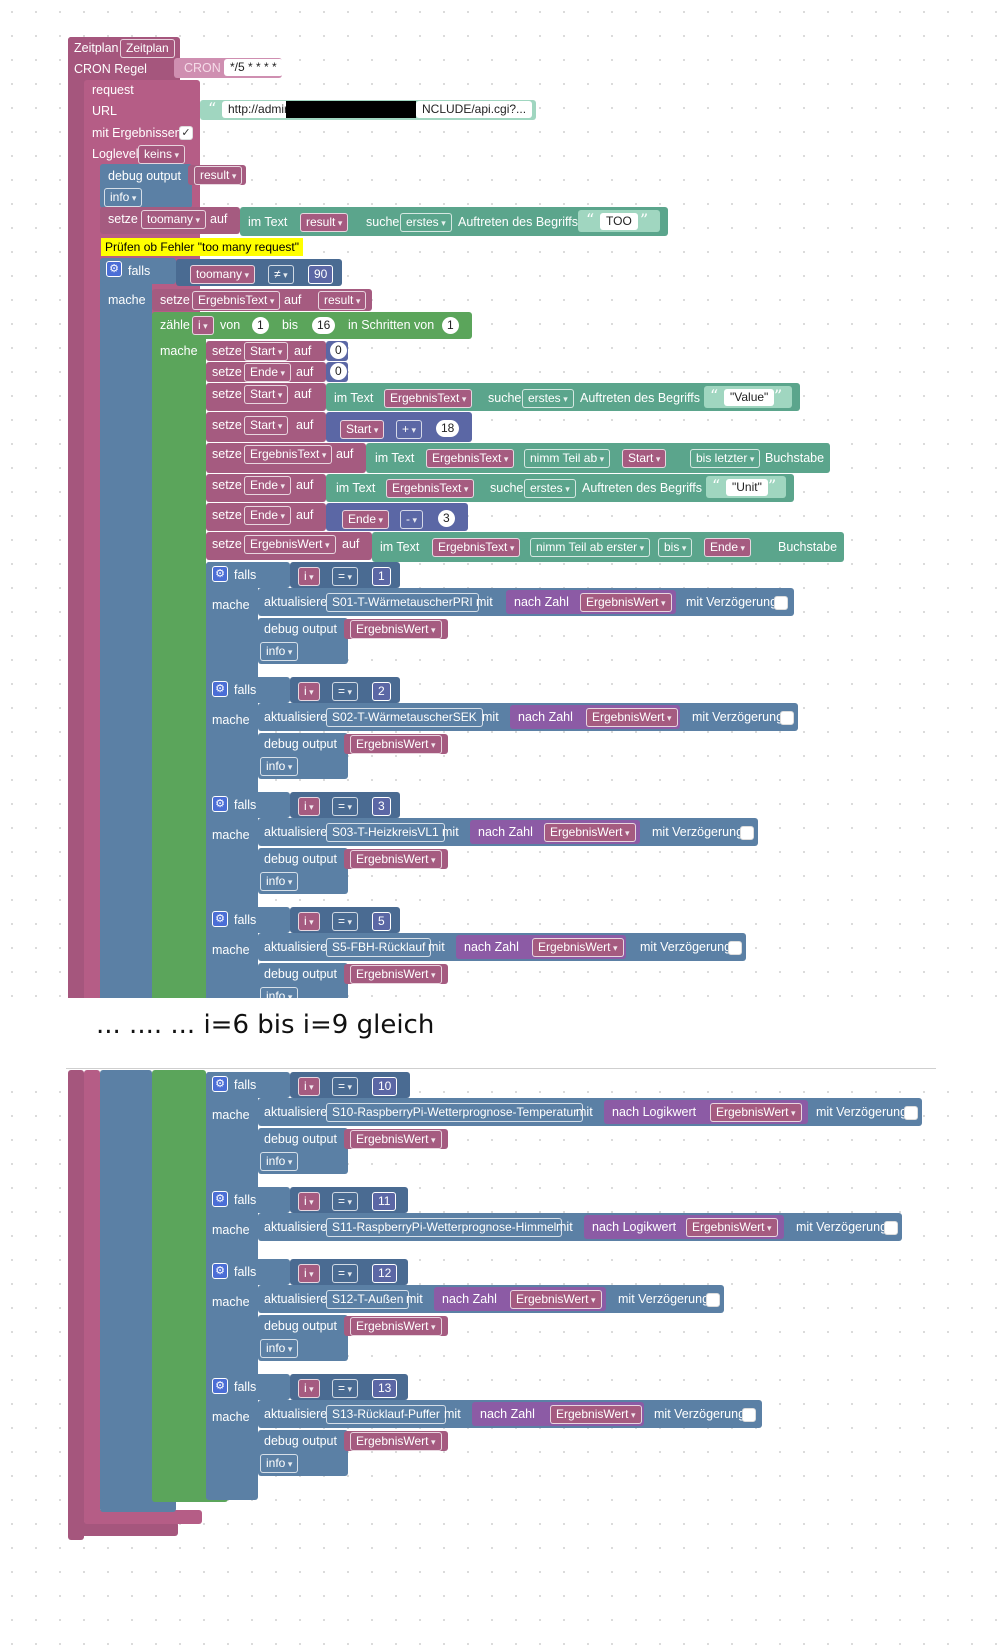 This screenshot has height=1650, width=1006. I want to click on find-value-term: "Value", so click(749, 397).